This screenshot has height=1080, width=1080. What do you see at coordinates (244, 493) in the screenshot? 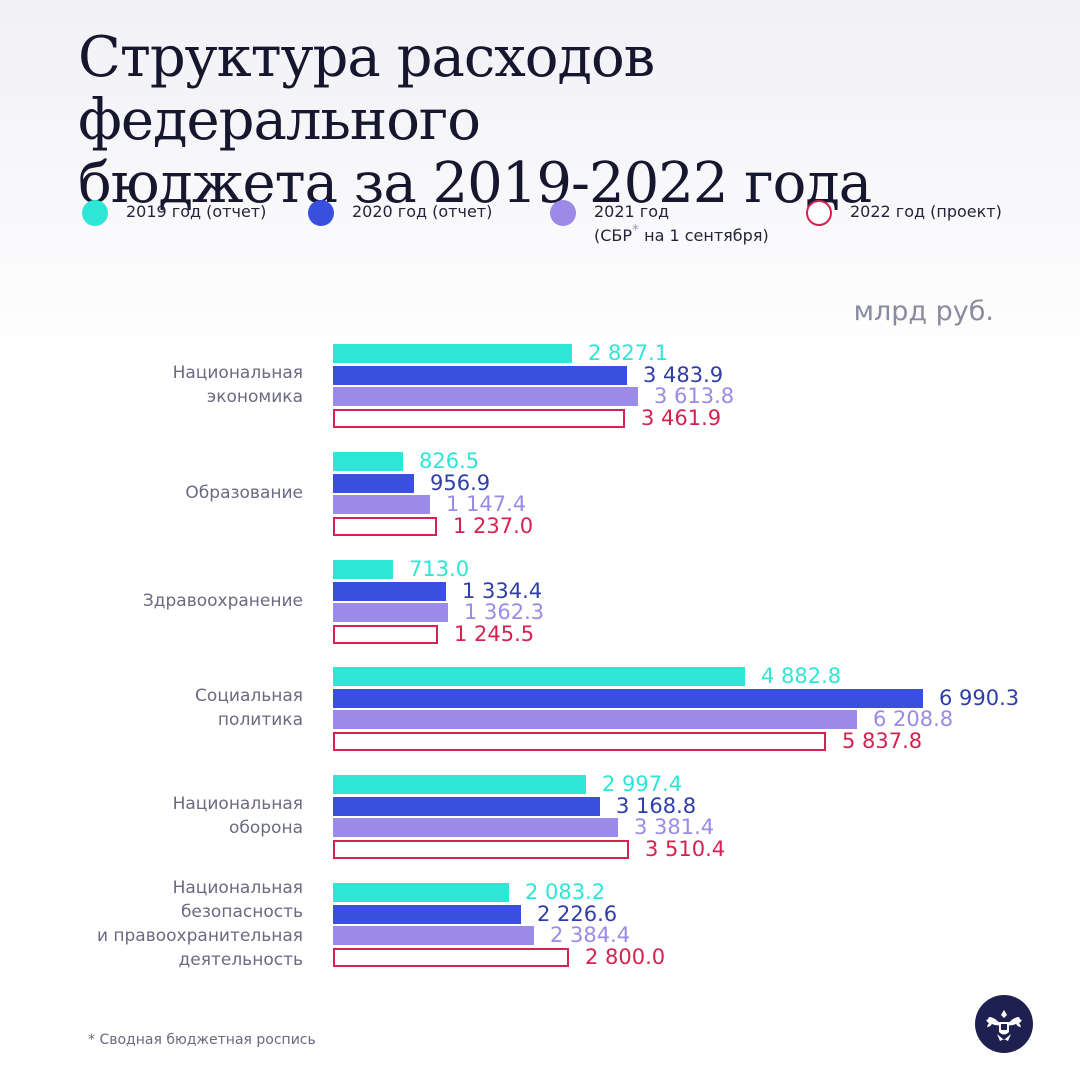
I see `category-label-line: Образование` at bounding box center [244, 493].